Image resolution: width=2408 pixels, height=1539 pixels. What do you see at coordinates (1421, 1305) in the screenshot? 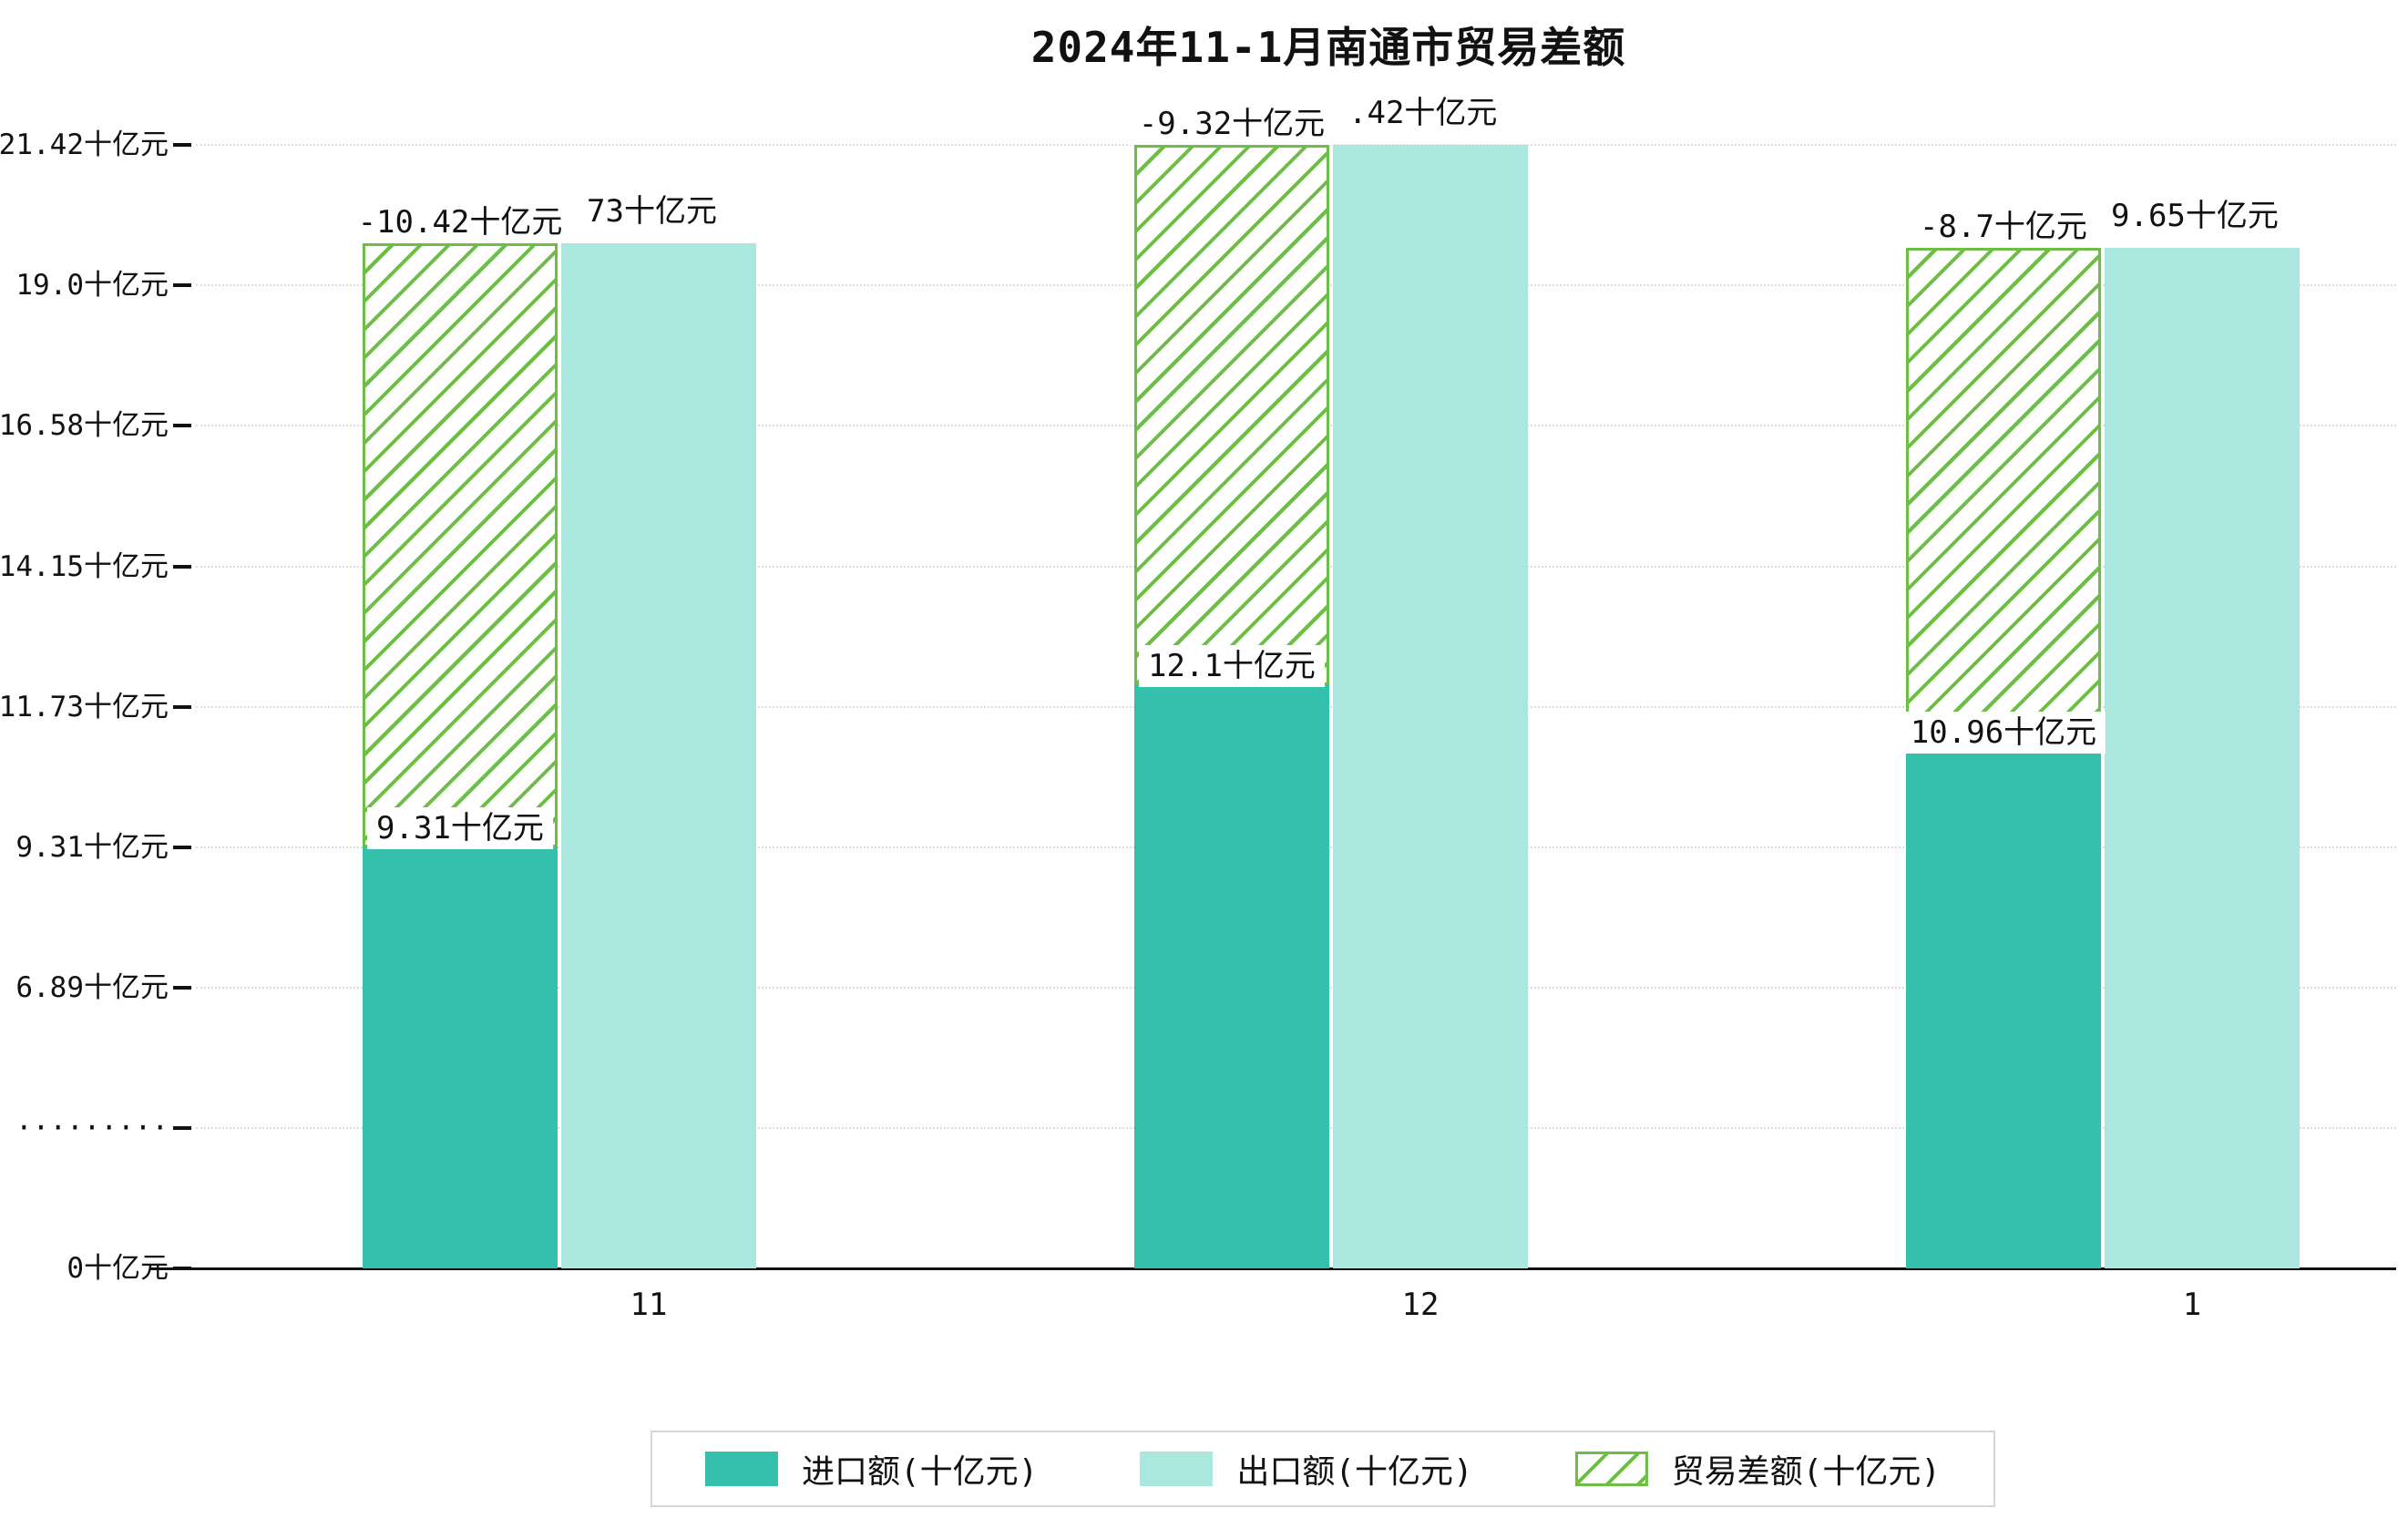
I see `x-axis-tick-label: 12` at bounding box center [1421, 1305].